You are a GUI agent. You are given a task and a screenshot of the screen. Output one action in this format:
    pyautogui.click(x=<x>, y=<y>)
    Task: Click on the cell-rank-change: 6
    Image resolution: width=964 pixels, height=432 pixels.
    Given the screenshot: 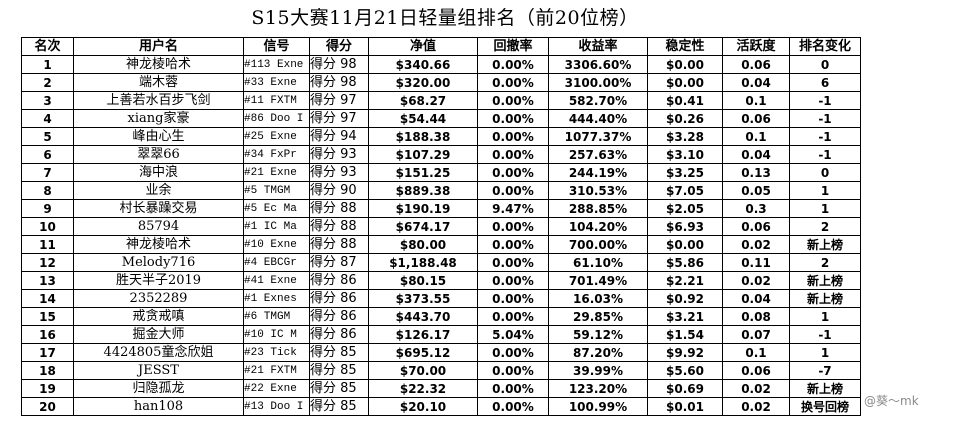 What is the action you would take?
    pyautogui.click(x=825, y=82)
    